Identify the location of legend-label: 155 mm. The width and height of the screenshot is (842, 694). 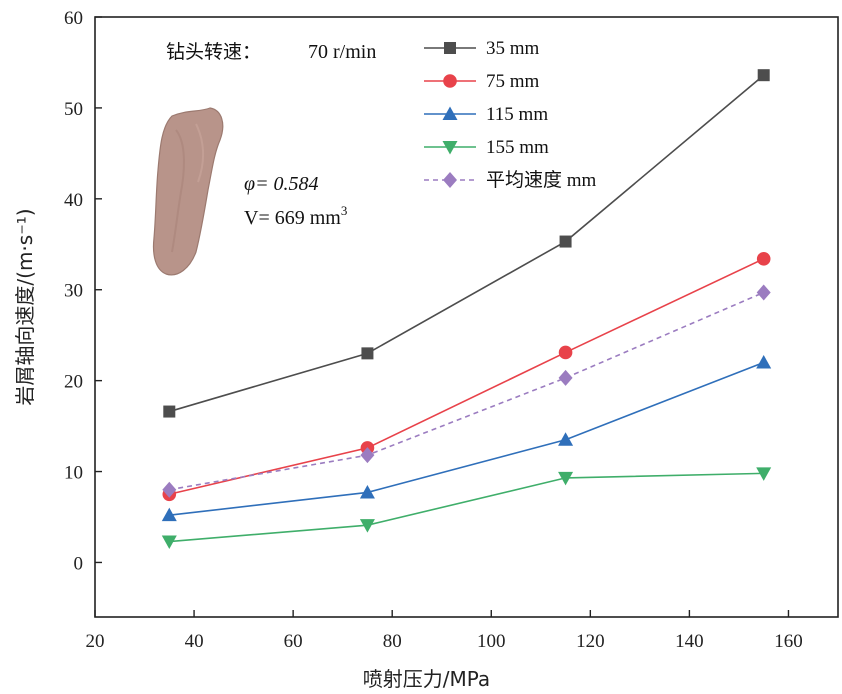
(517, 147).